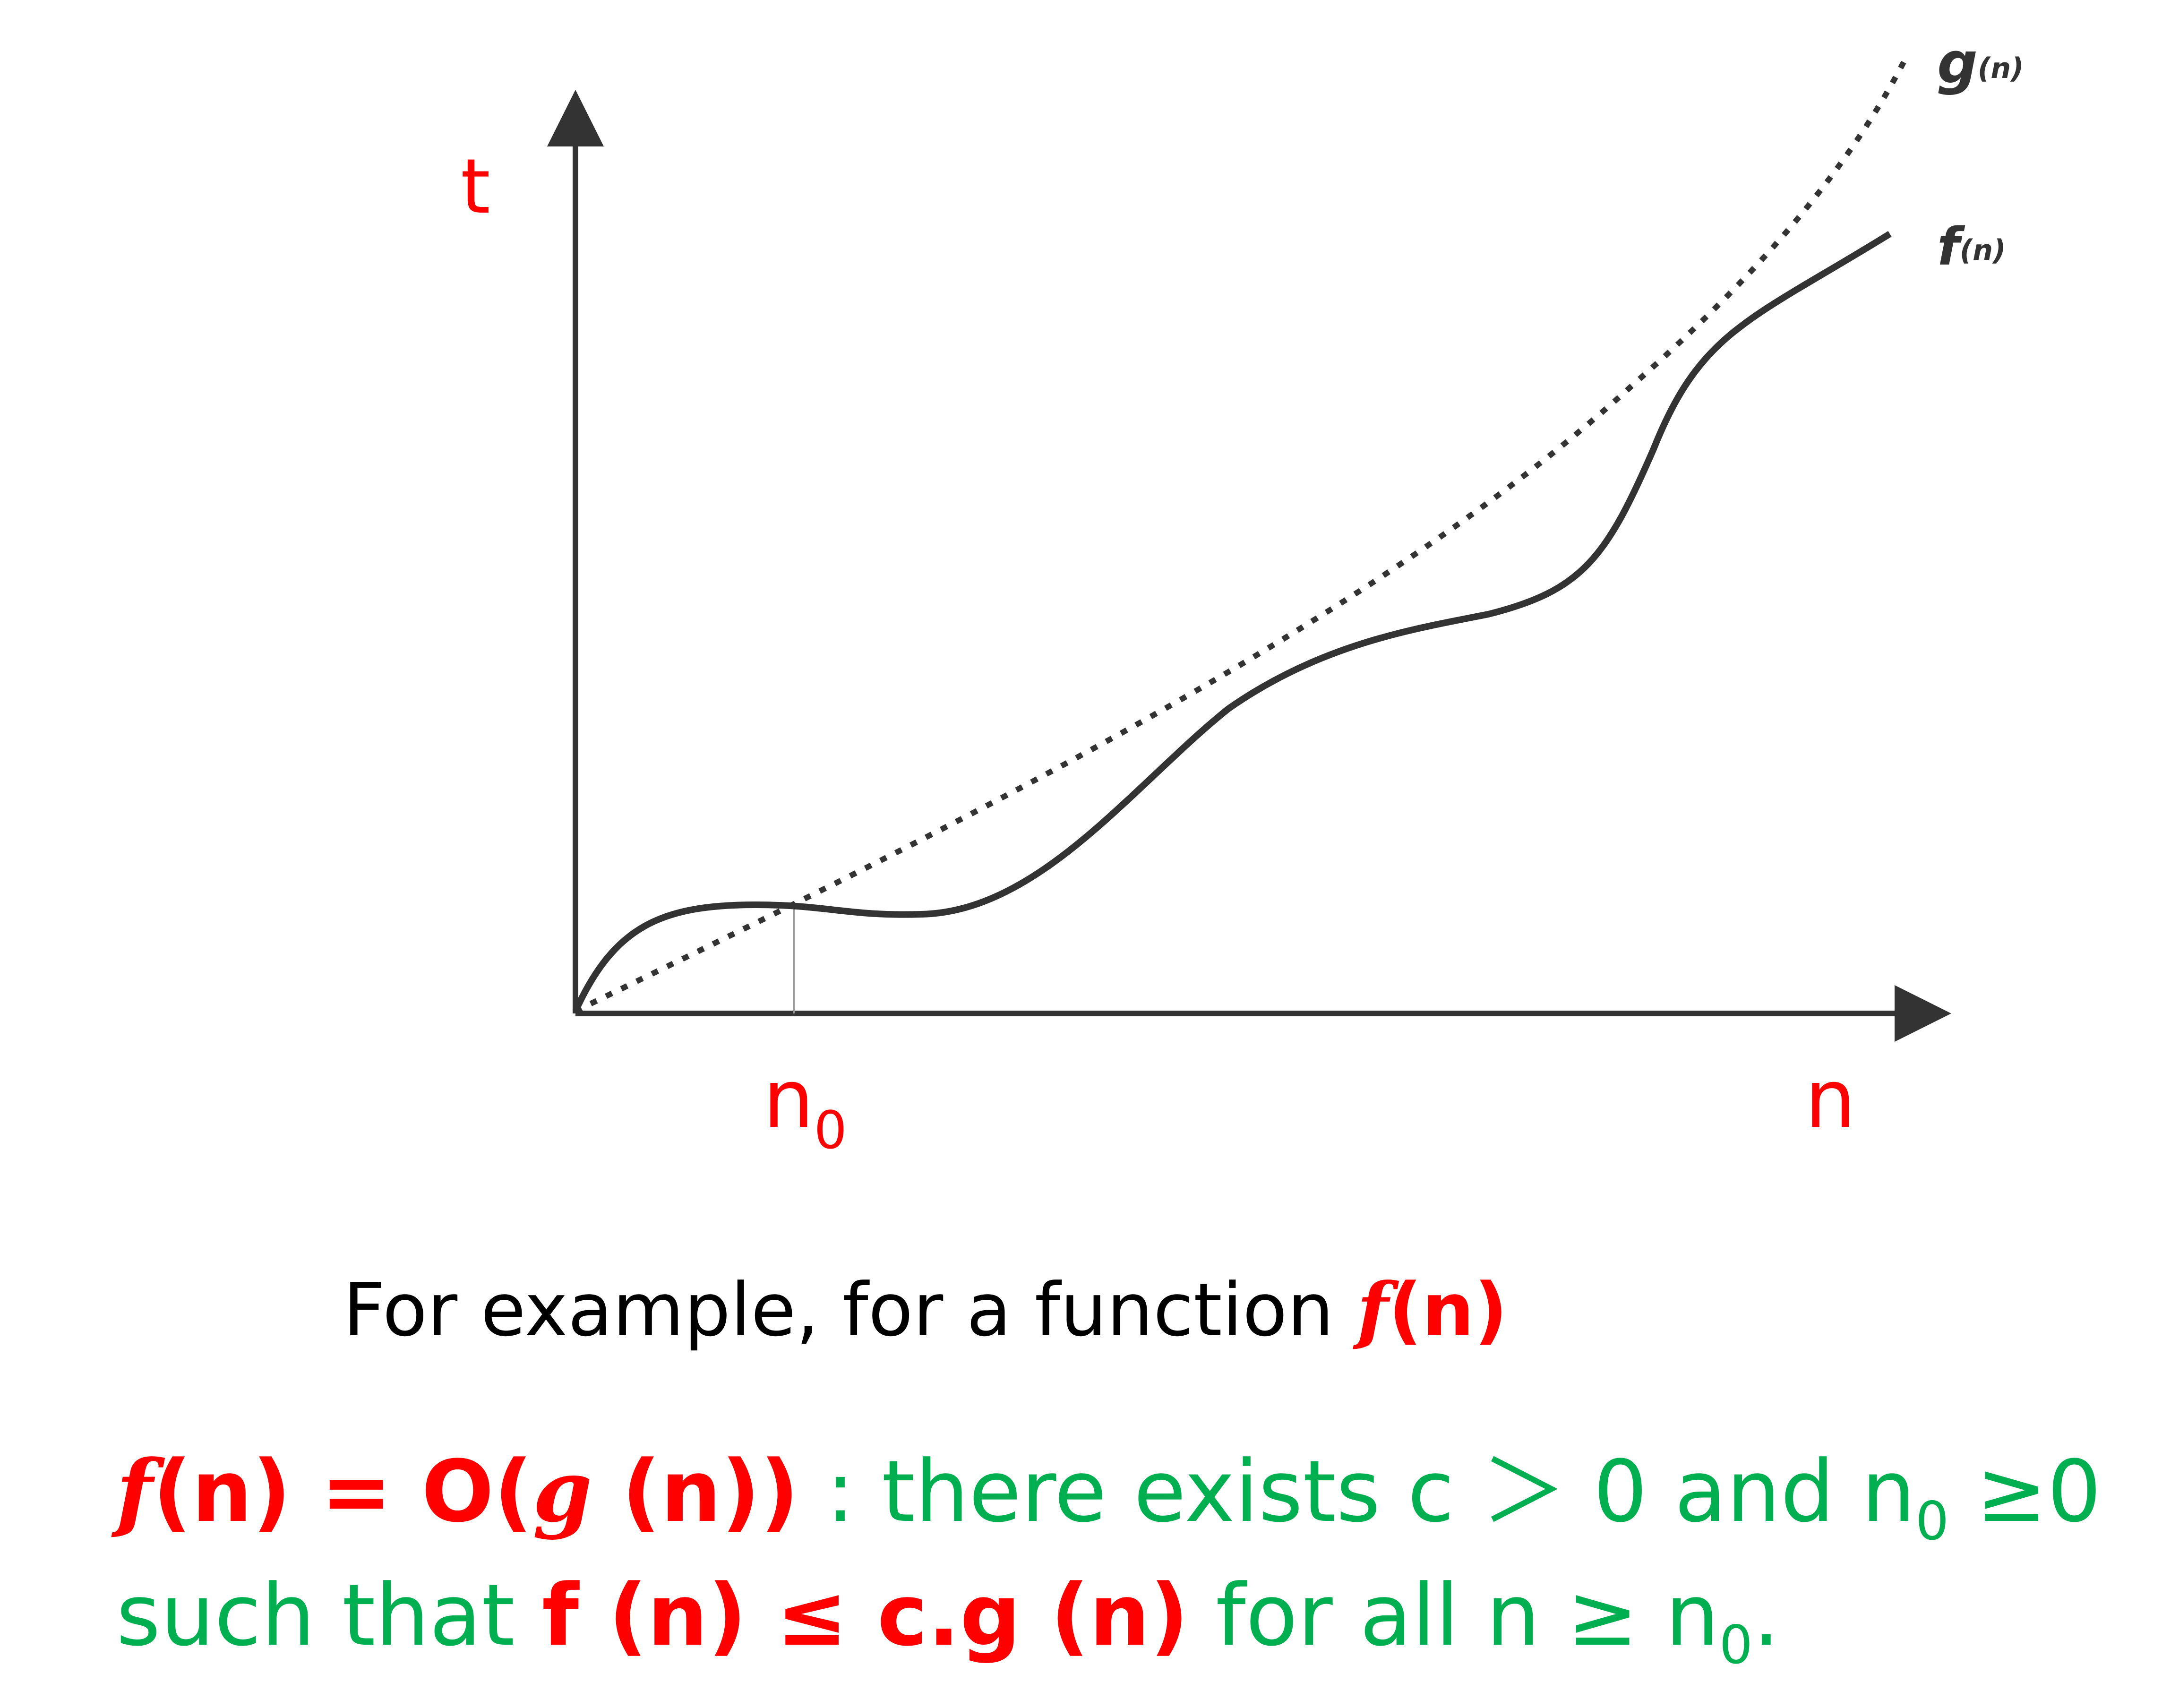 Image resolution: width=2162 pixels, height=1708 pixels. What do you see at coordinates (476, 186) in the screenshot?
I see `y-axis-label: t` at bounding box center [476, 186].